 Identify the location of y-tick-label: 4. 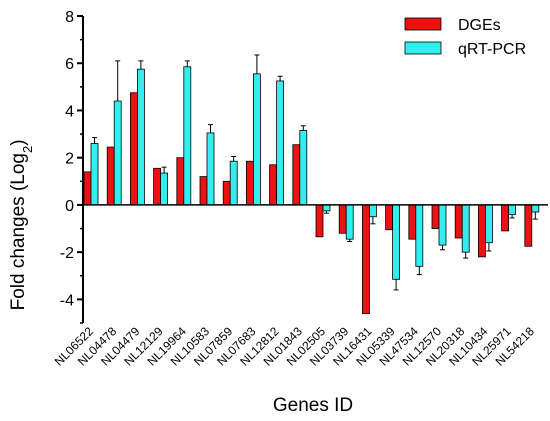
(69, 111).